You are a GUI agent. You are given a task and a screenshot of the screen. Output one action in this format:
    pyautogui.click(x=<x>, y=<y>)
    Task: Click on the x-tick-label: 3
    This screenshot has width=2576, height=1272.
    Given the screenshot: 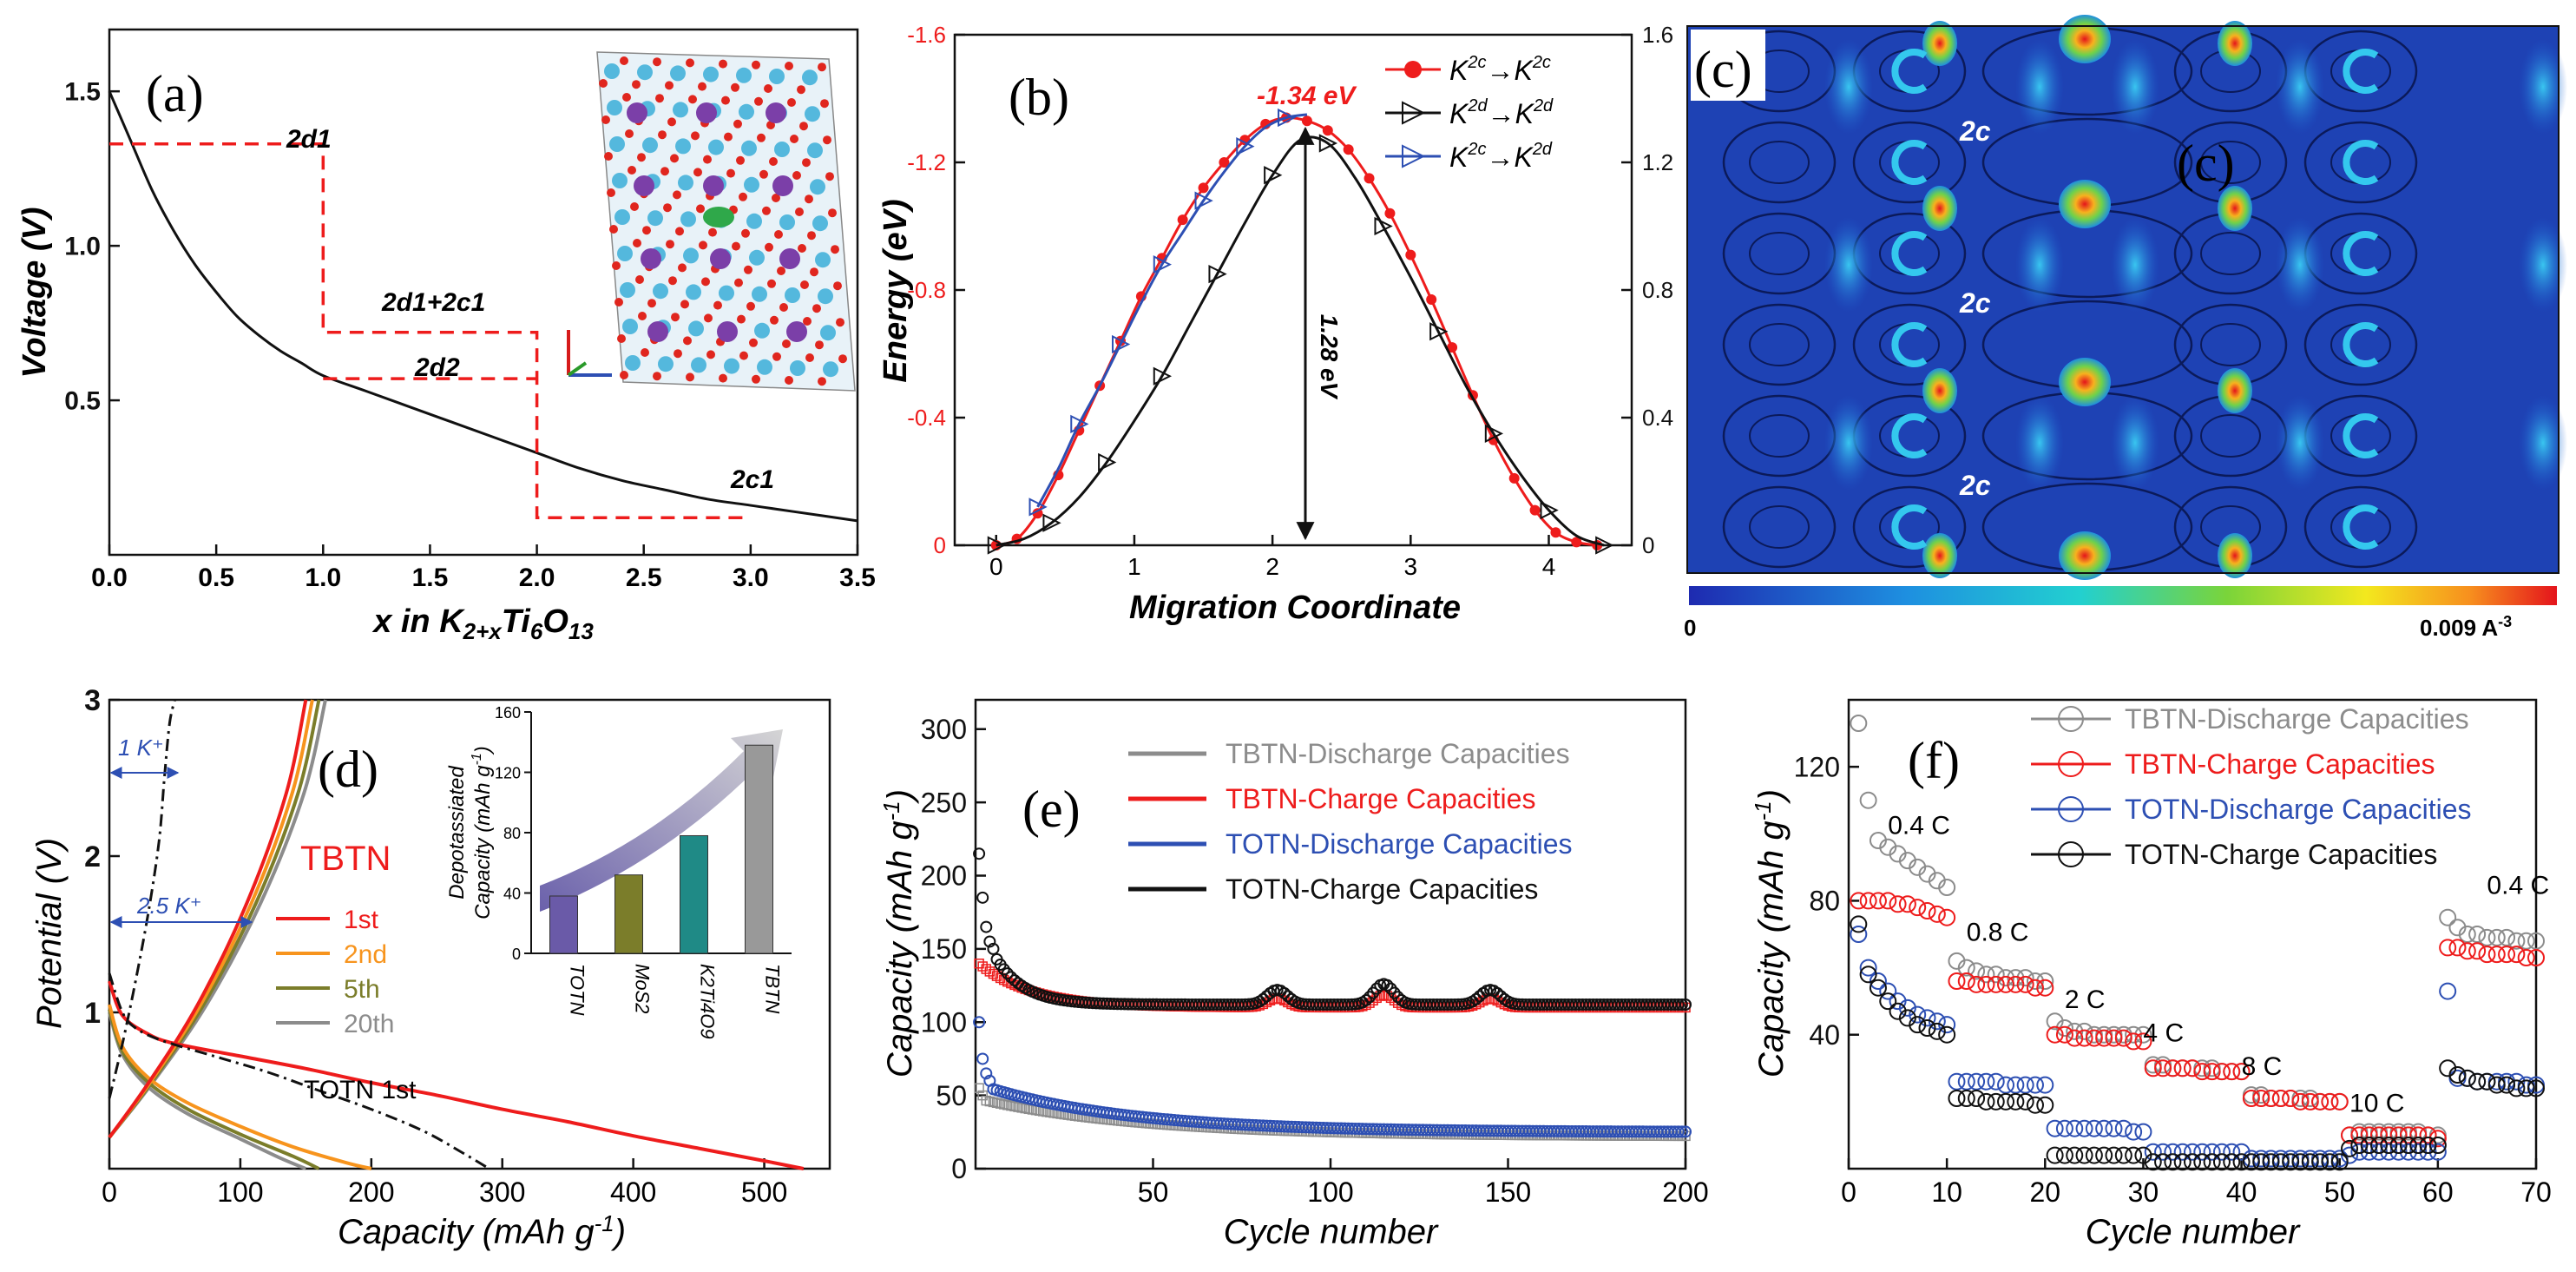 What is the action you would take?
    pyautogui.click(x=1411, y=566)
    